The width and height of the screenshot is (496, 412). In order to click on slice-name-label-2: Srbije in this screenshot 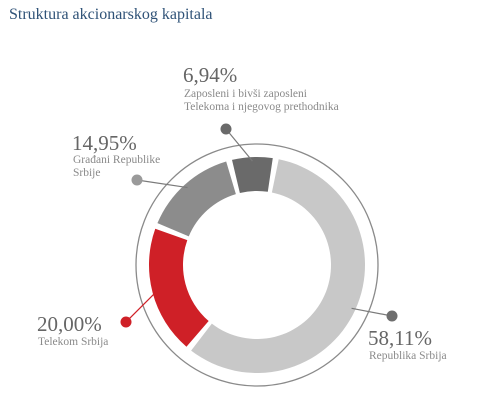, I will do `click(86, 173)`.